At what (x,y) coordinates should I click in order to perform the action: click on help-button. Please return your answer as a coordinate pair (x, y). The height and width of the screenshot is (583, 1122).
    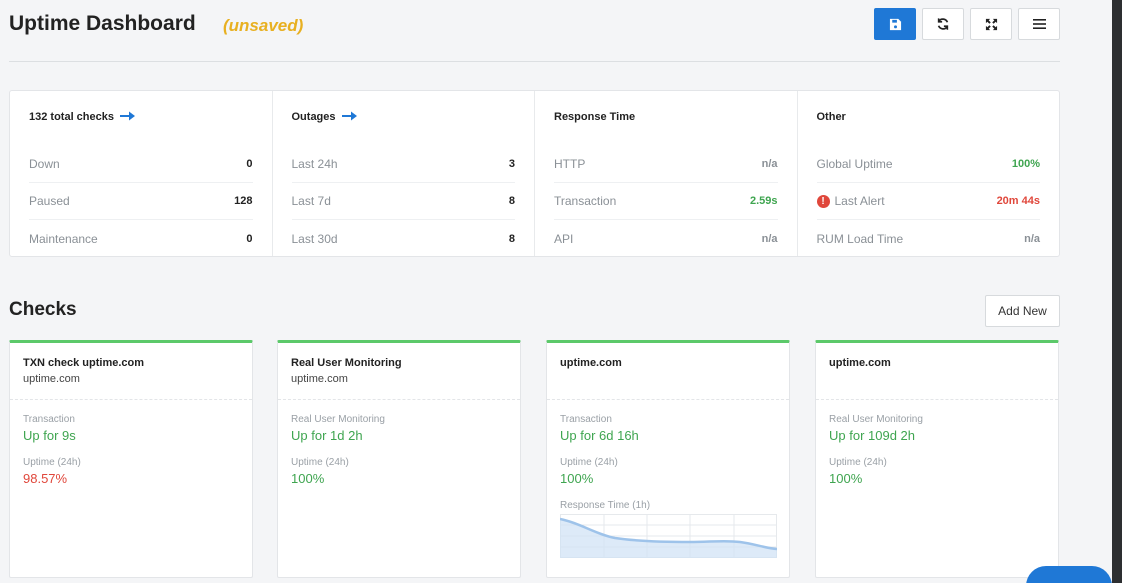
    Looking at the image, I should click on (1069, 574).